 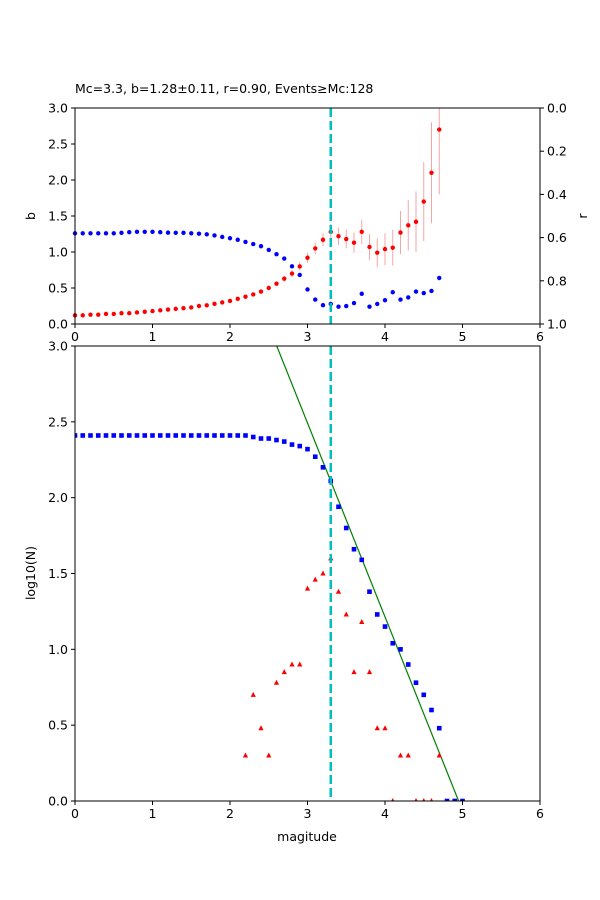 I want to click on top-y2-tick-label: 0.4, so click(x=557, y=194).